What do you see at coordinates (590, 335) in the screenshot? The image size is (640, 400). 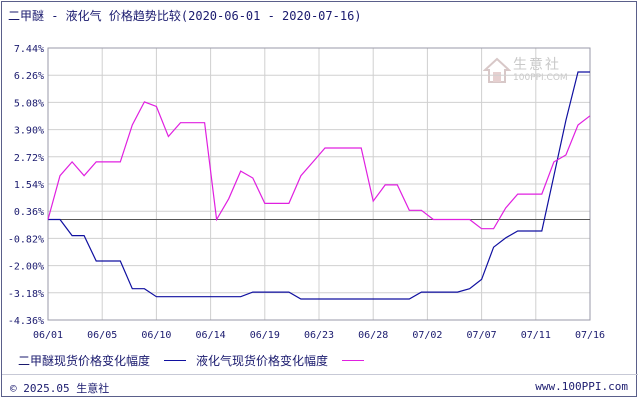 I see `x-tick-label: 07/16` at bounding box center [590, 335].